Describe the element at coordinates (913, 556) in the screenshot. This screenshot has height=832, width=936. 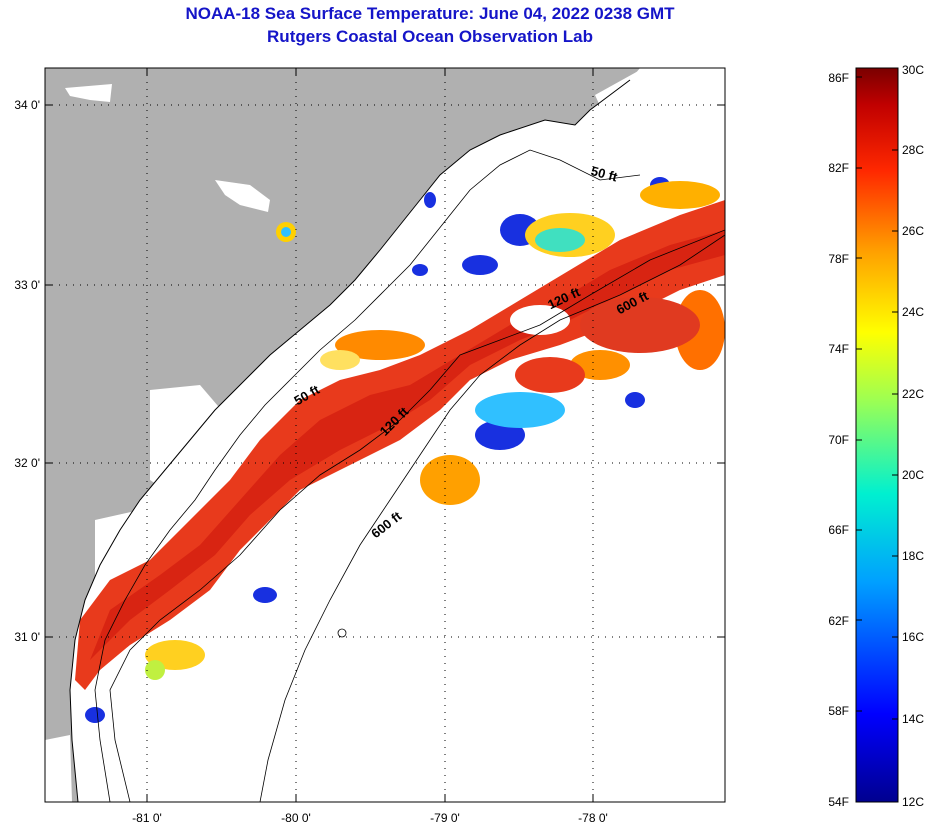
I see `colorbar-c-label: 18C` at that location.